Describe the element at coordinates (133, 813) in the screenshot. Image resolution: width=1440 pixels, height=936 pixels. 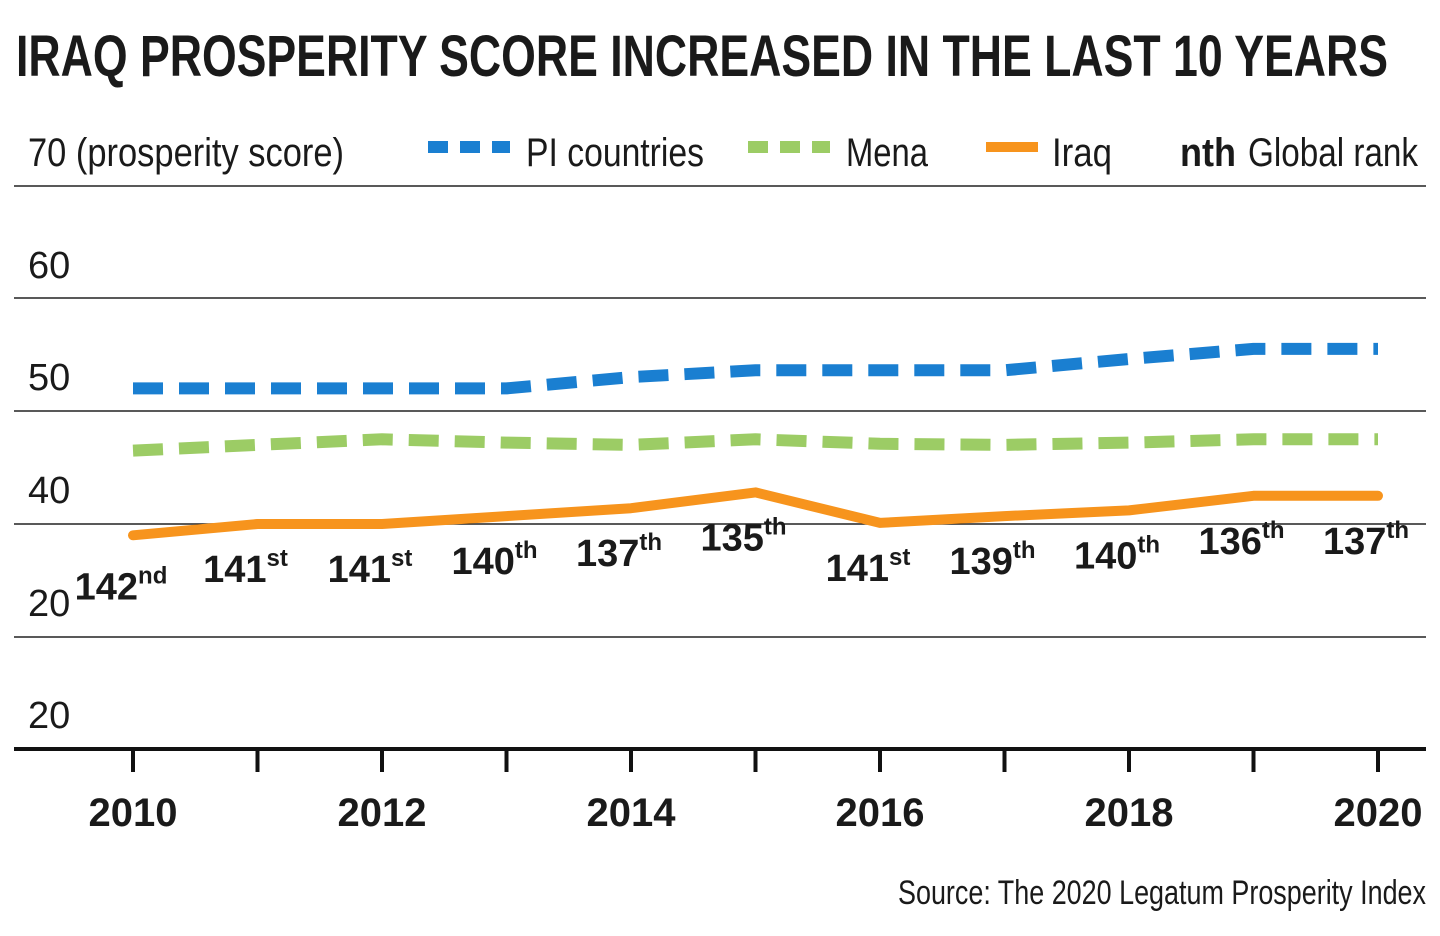
I see `x-tick-label-2010: 2010` at that location.